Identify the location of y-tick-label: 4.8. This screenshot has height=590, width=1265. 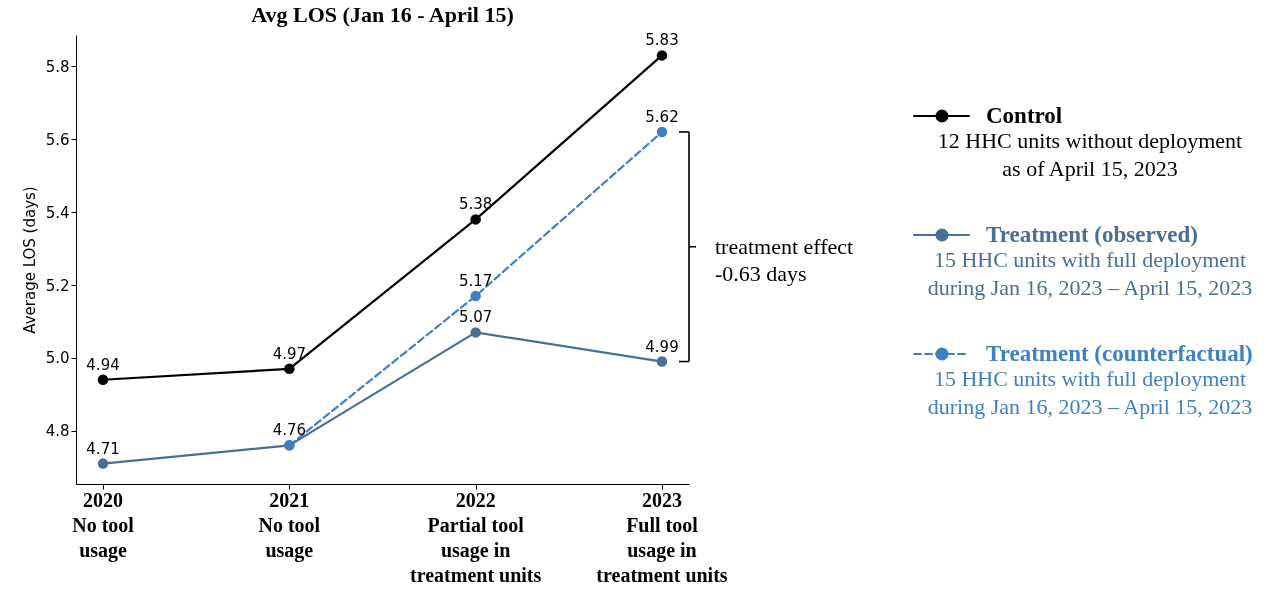
(57, 431).